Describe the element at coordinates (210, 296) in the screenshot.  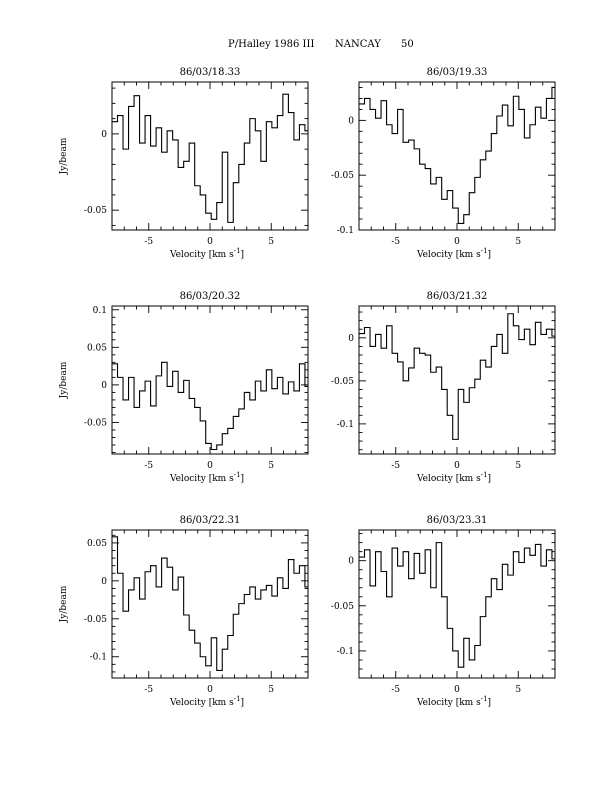
I see `panel-title: 86/03/20.32` at that location.